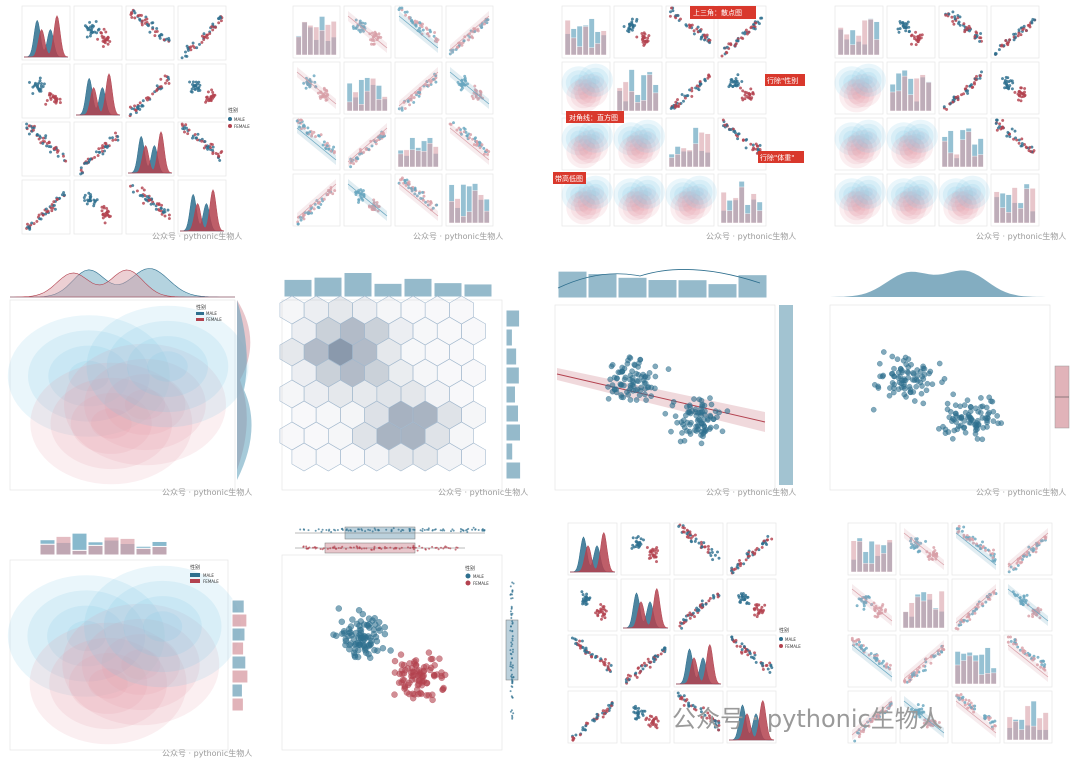 The height and width of the screenshot is (761, 1080). I want to click on kde-curve, so click(150, 152).